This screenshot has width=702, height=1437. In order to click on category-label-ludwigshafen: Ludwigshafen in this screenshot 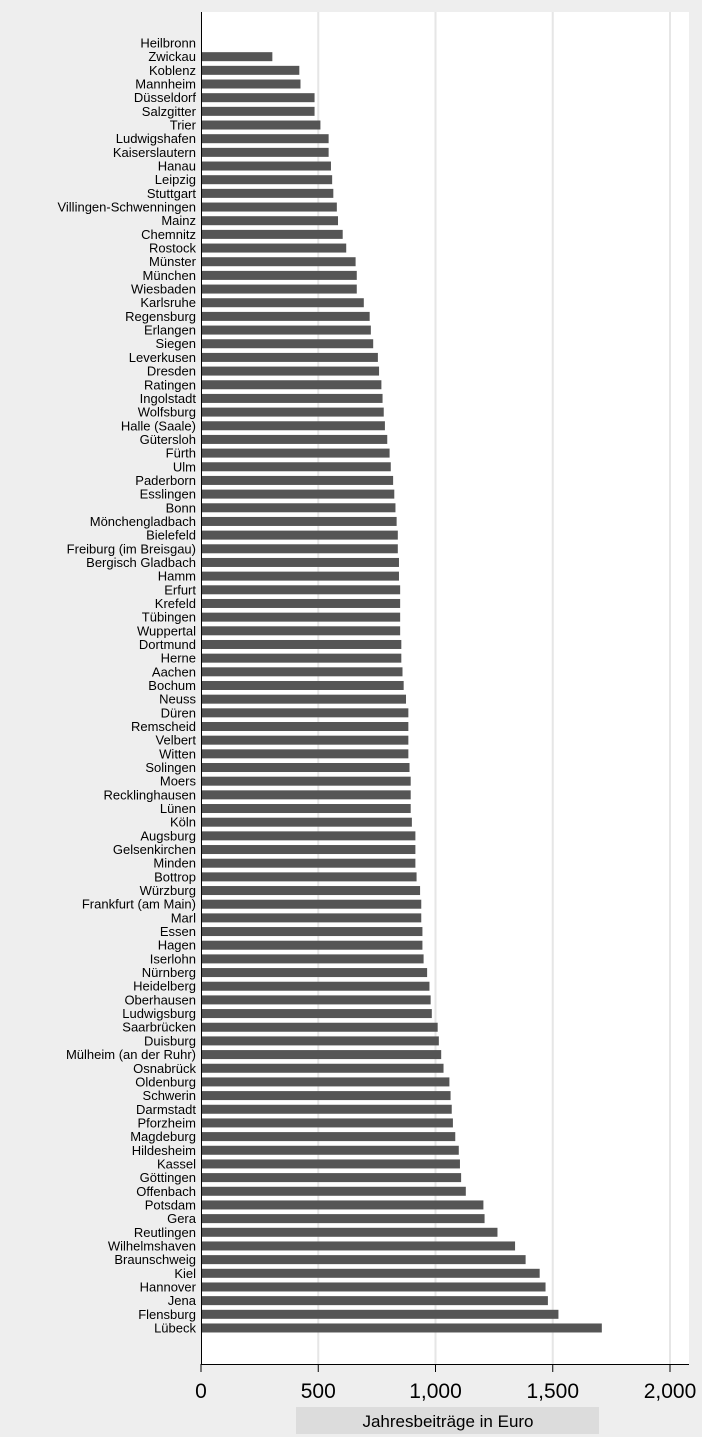, I will do `click(156, 138)`.